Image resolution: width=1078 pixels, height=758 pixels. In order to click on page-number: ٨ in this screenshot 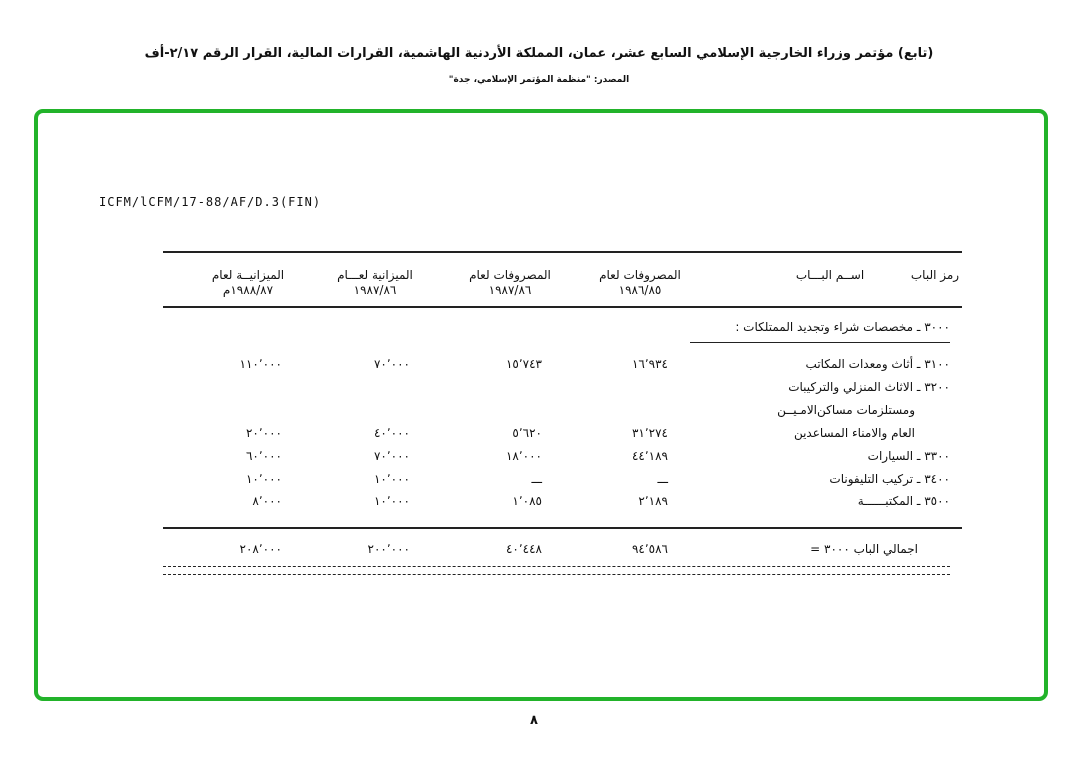, I will do `click(534, 720)`.